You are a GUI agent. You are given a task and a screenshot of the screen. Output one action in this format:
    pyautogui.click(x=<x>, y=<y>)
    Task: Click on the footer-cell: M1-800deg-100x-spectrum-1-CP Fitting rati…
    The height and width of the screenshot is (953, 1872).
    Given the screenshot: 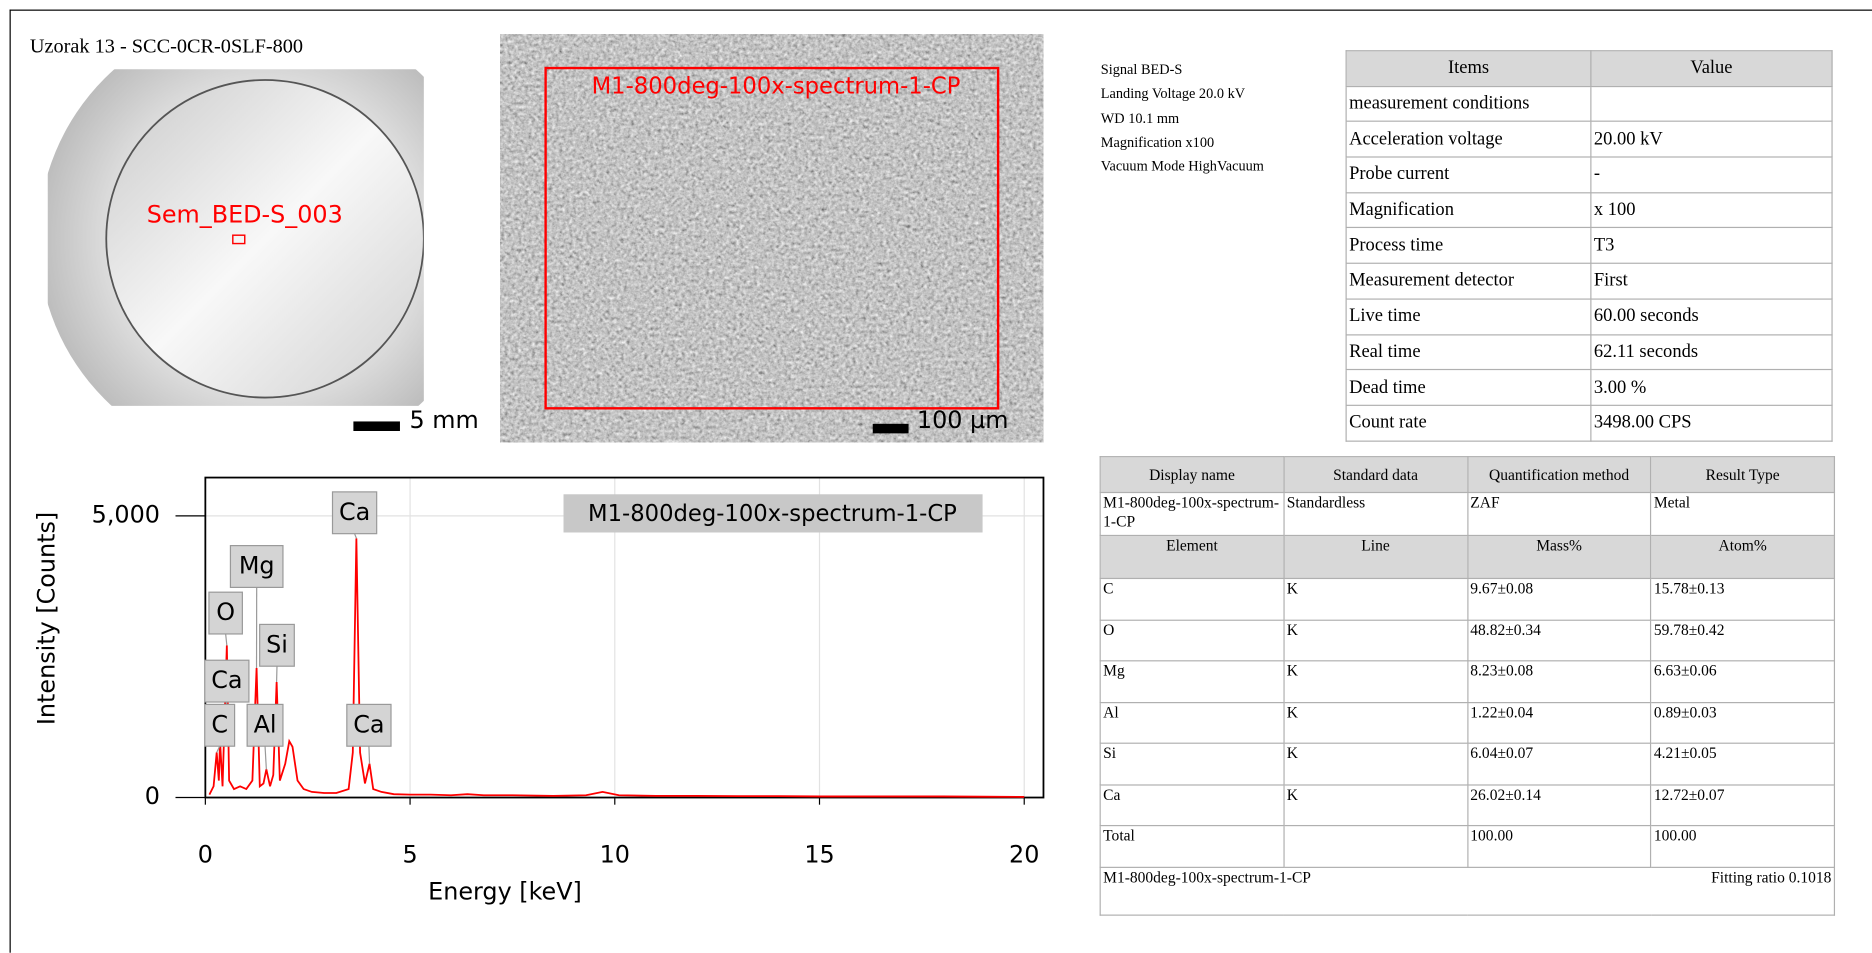 What is the action you would take?
    pyautogui.click(x=1467, y=891)
    